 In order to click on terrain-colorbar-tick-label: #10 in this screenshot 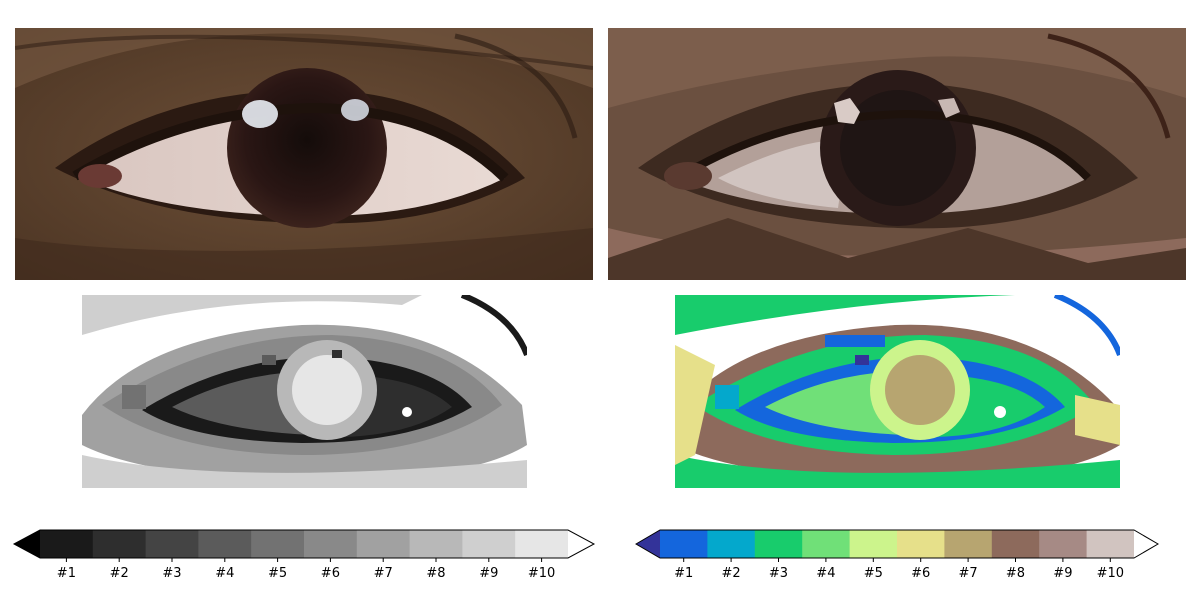, I will do `click(1110, 573)`.